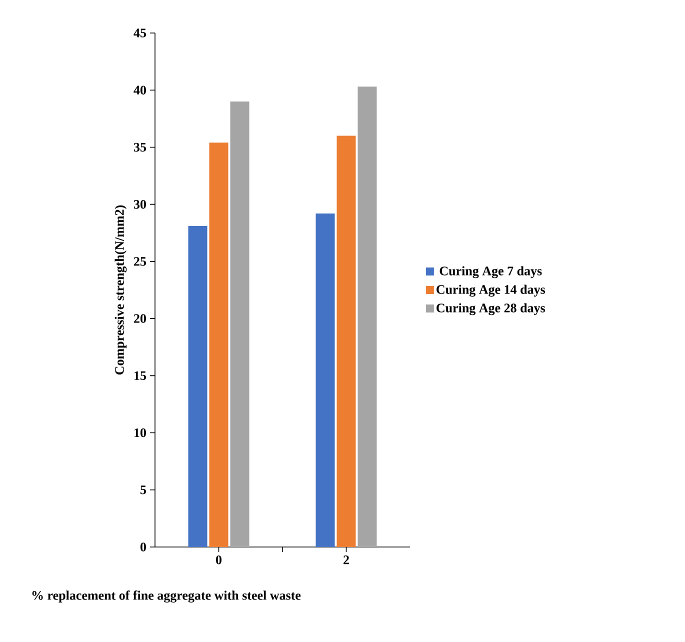 Image resolution: width=685 pixels, height=642 pixels. I want to click on y-tick-label: 30, so click(140, 204).